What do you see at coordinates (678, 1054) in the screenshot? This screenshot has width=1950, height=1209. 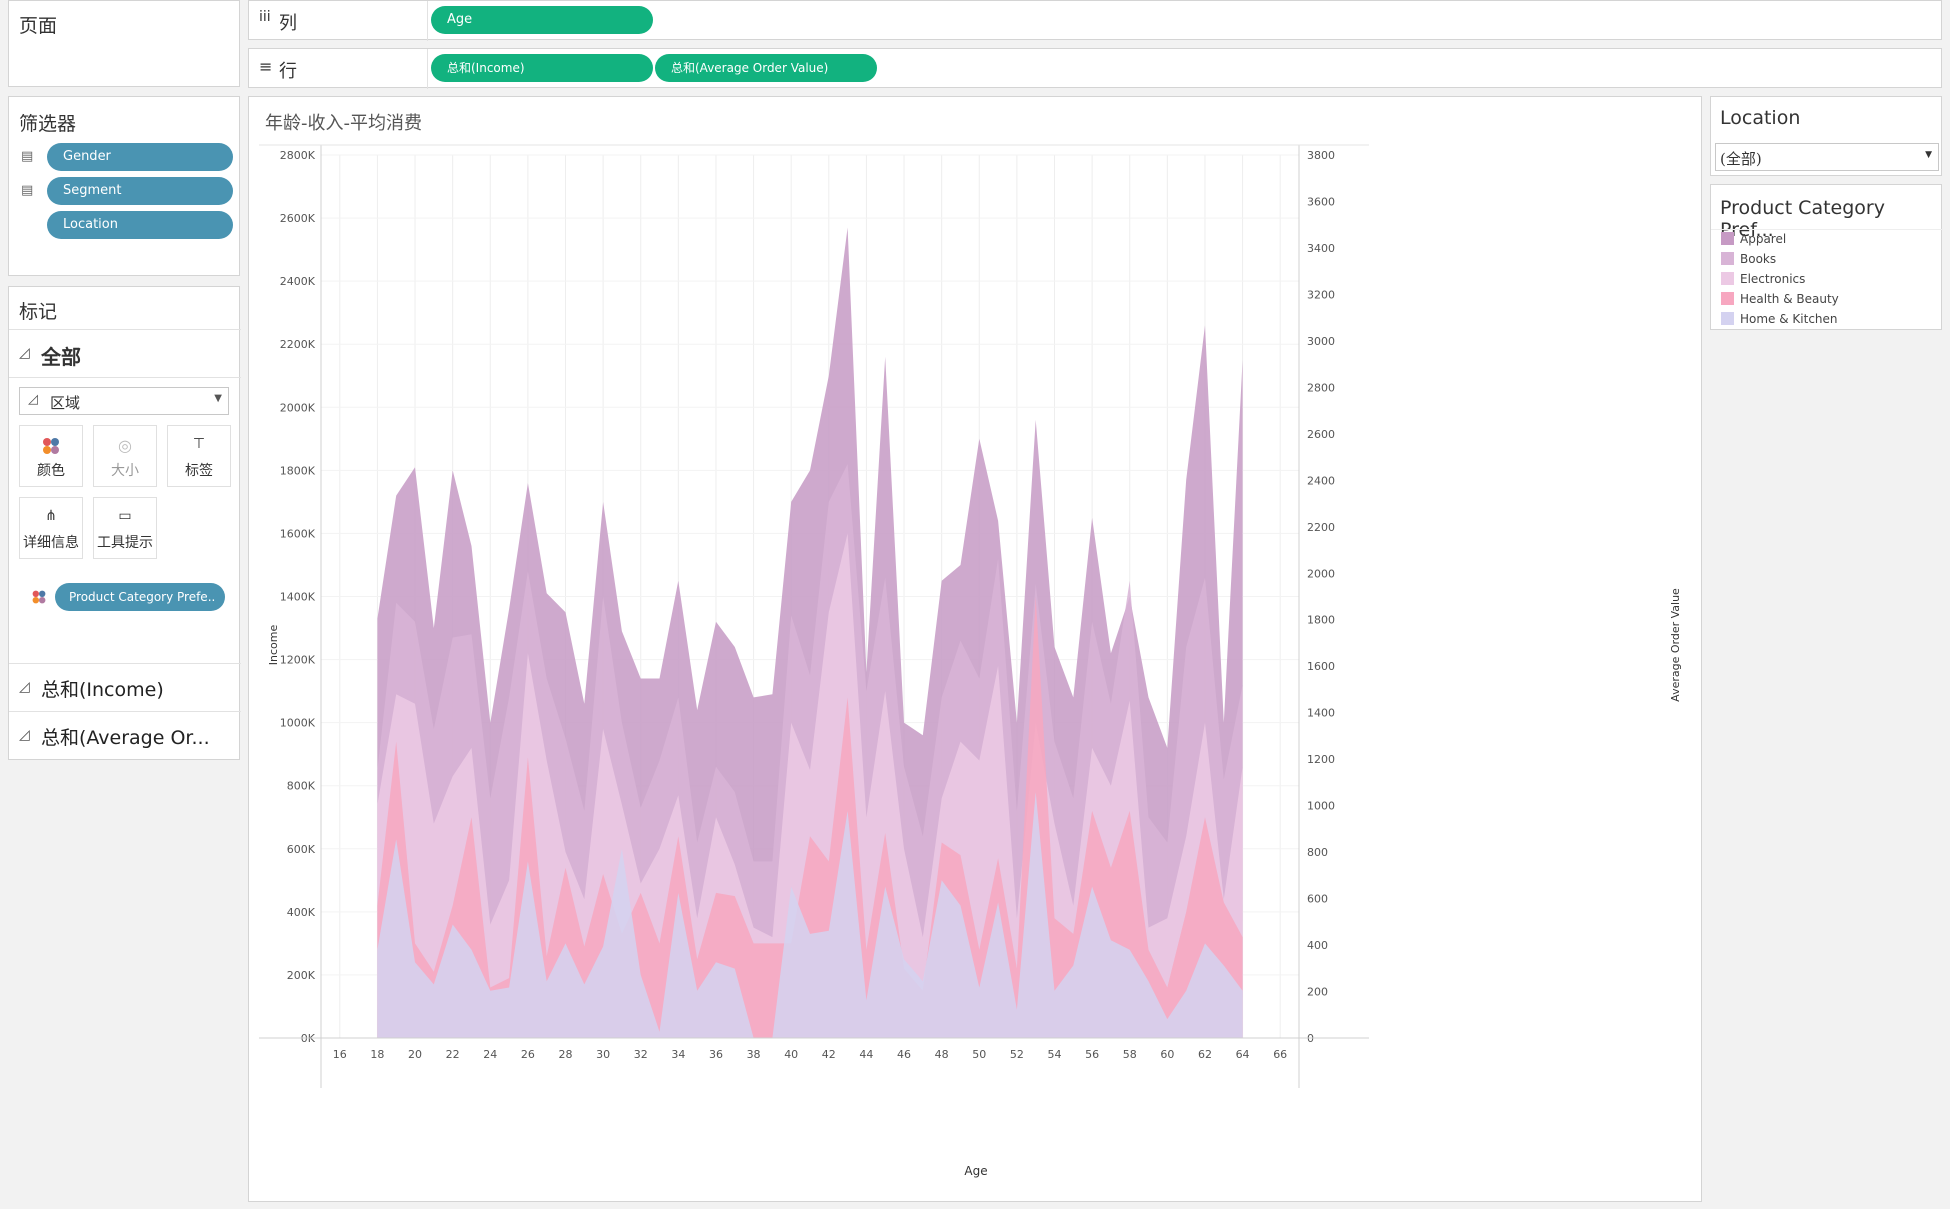 I see `x-tick-label: 34` at bounding box center [678, 1054].